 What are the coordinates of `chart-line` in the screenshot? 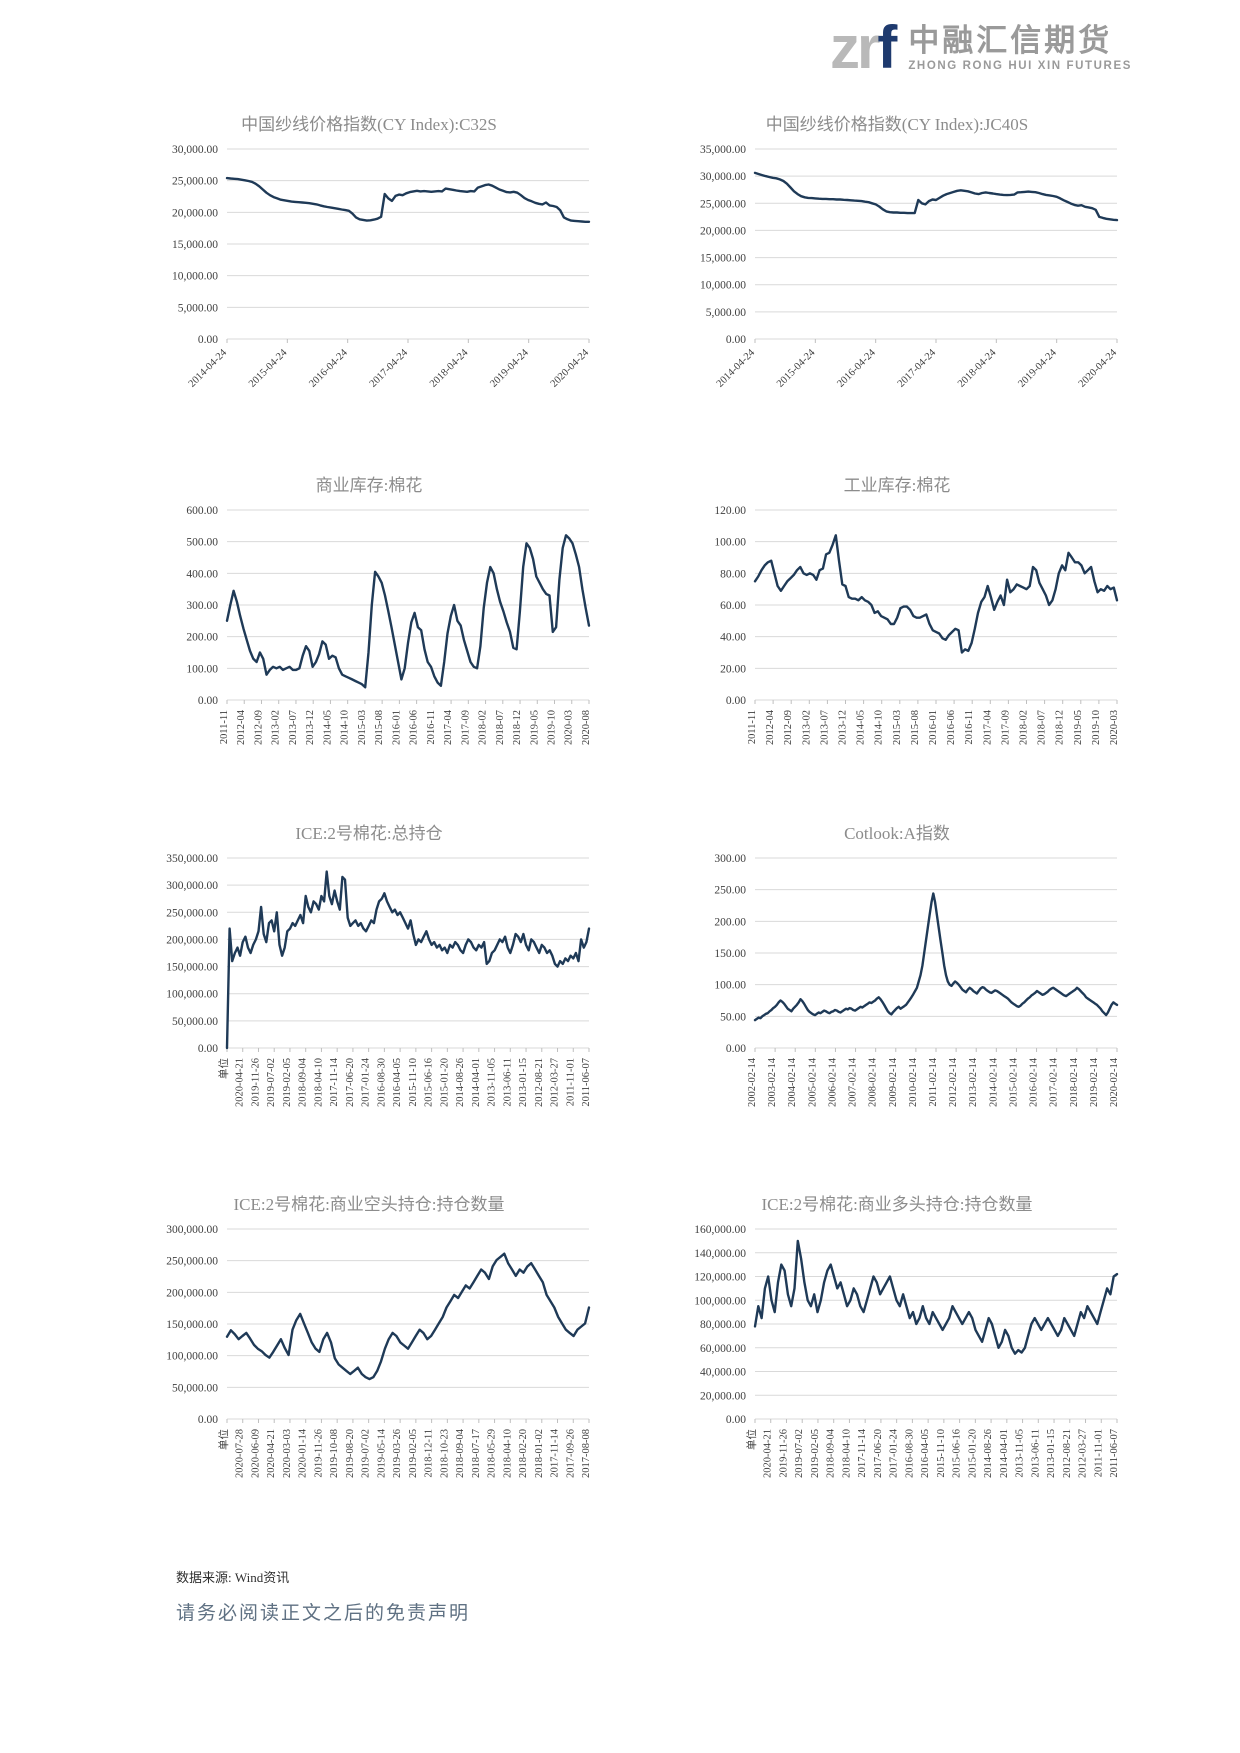 It's located at (408, 960).